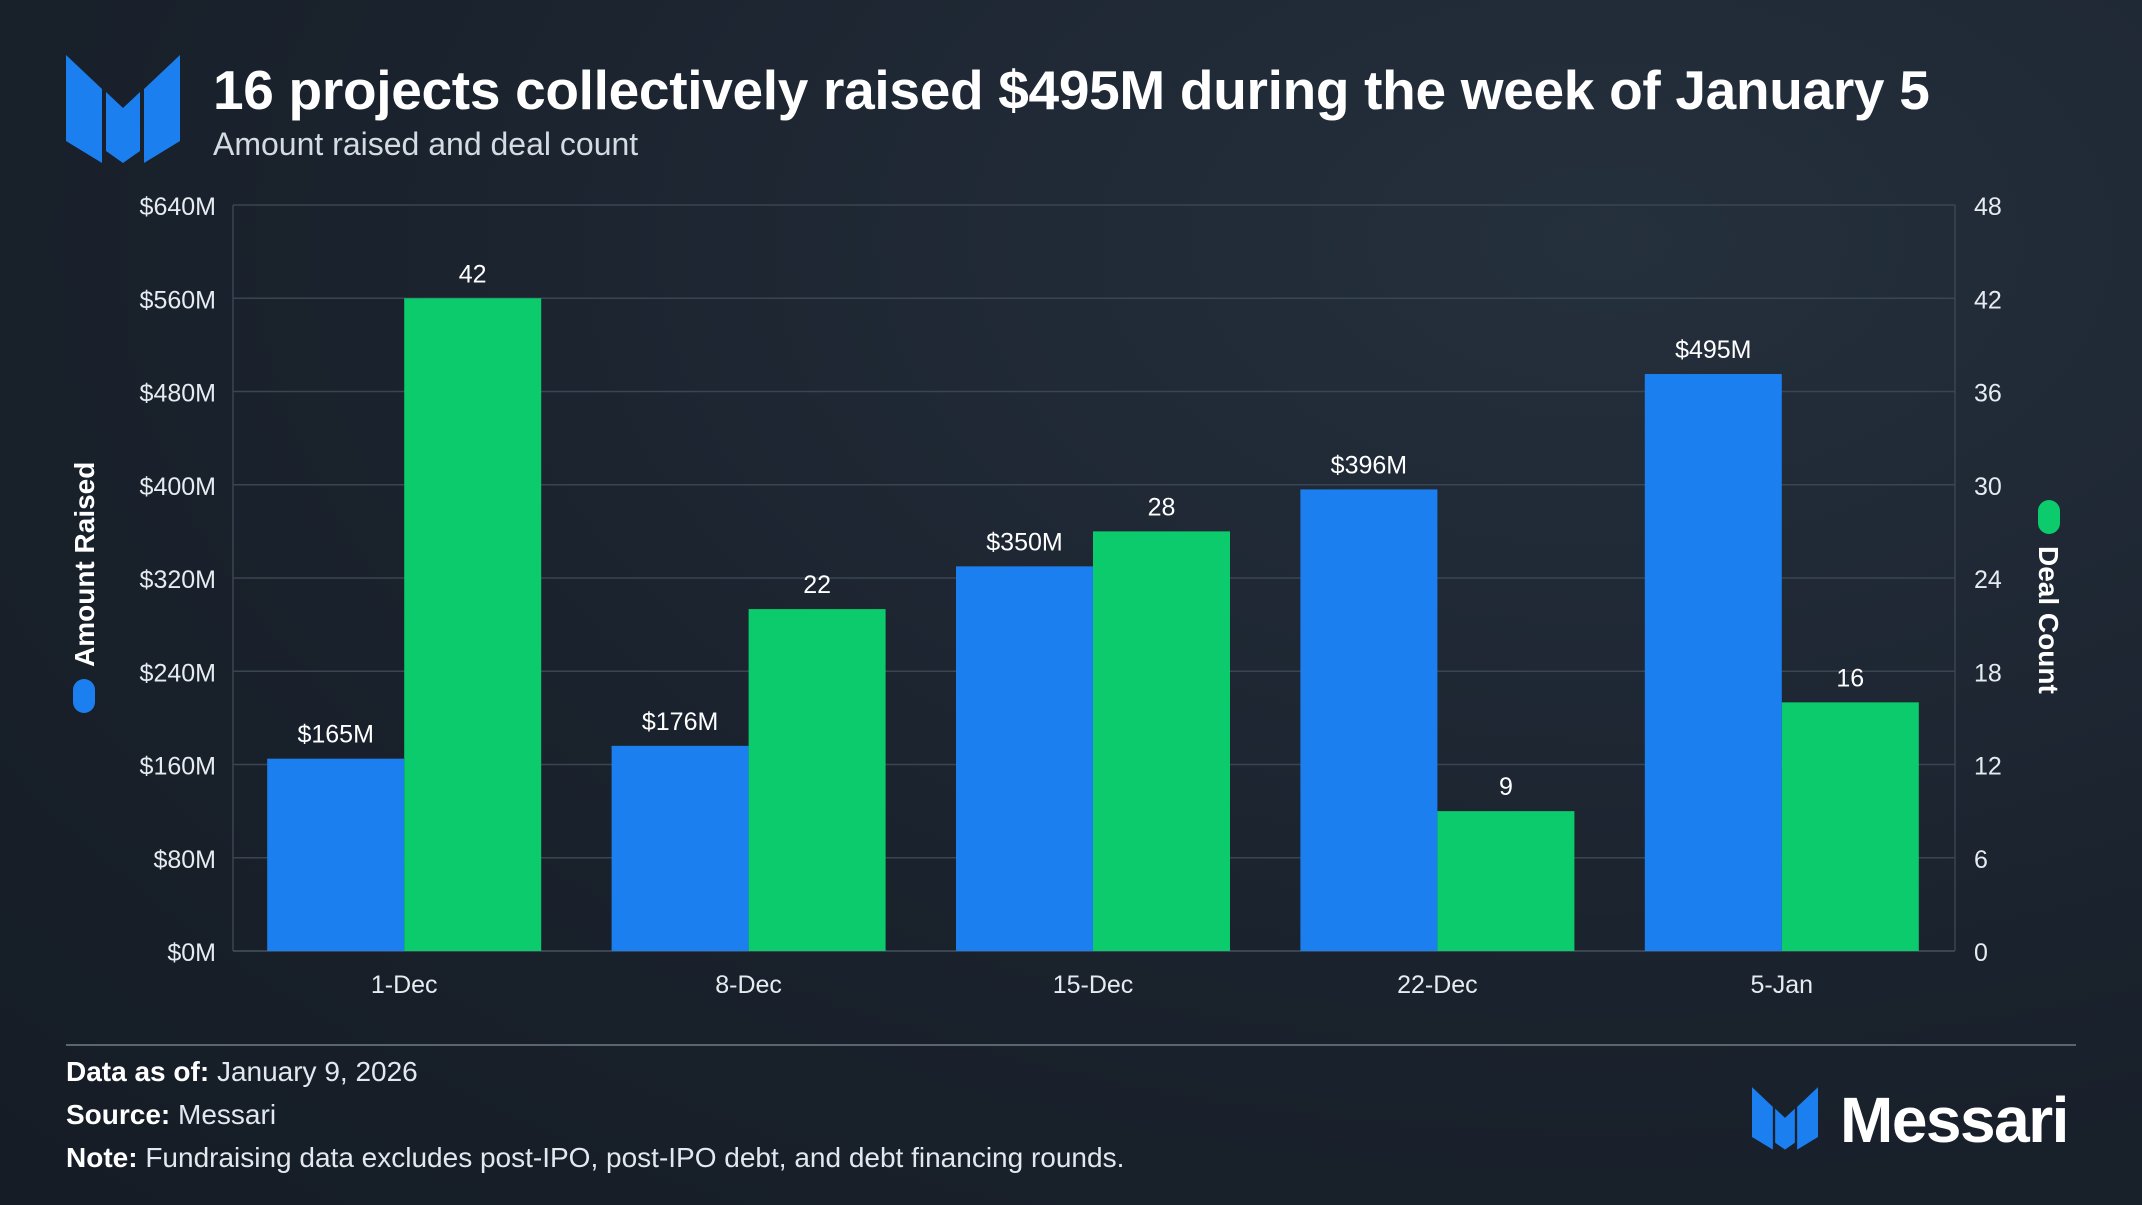  What do you see at coordinates (748, 985) in the screenshot?
I see `x-tick-label: 8-Dec` at bounding box center [748, 985].